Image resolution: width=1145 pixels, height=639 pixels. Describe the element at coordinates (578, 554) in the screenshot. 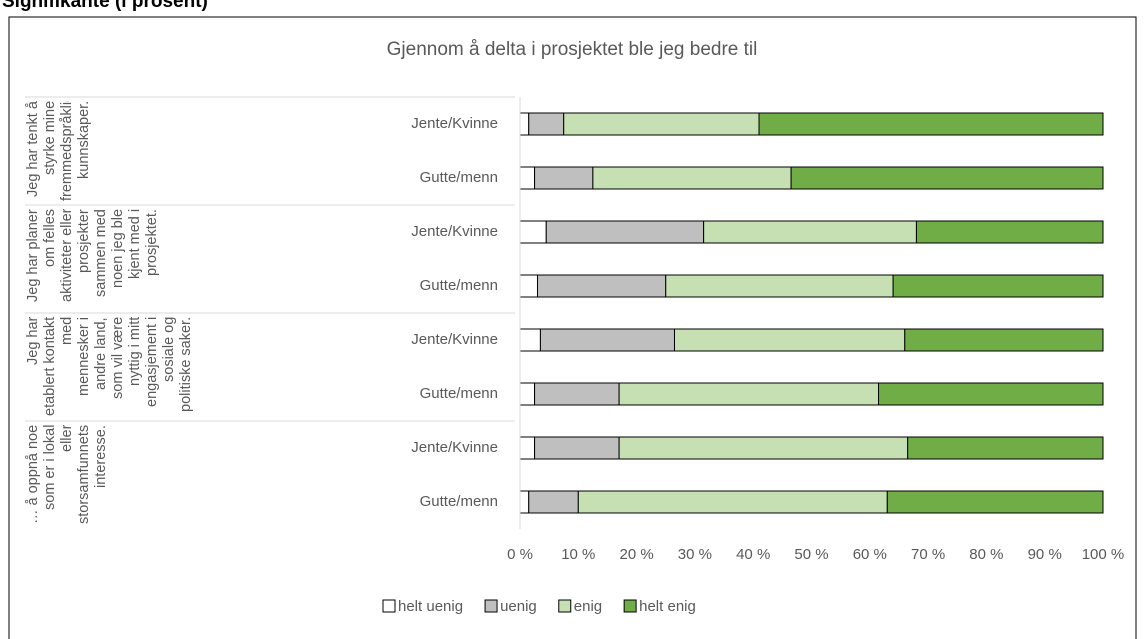

I see `x-tick-label: 10 %` at that location.